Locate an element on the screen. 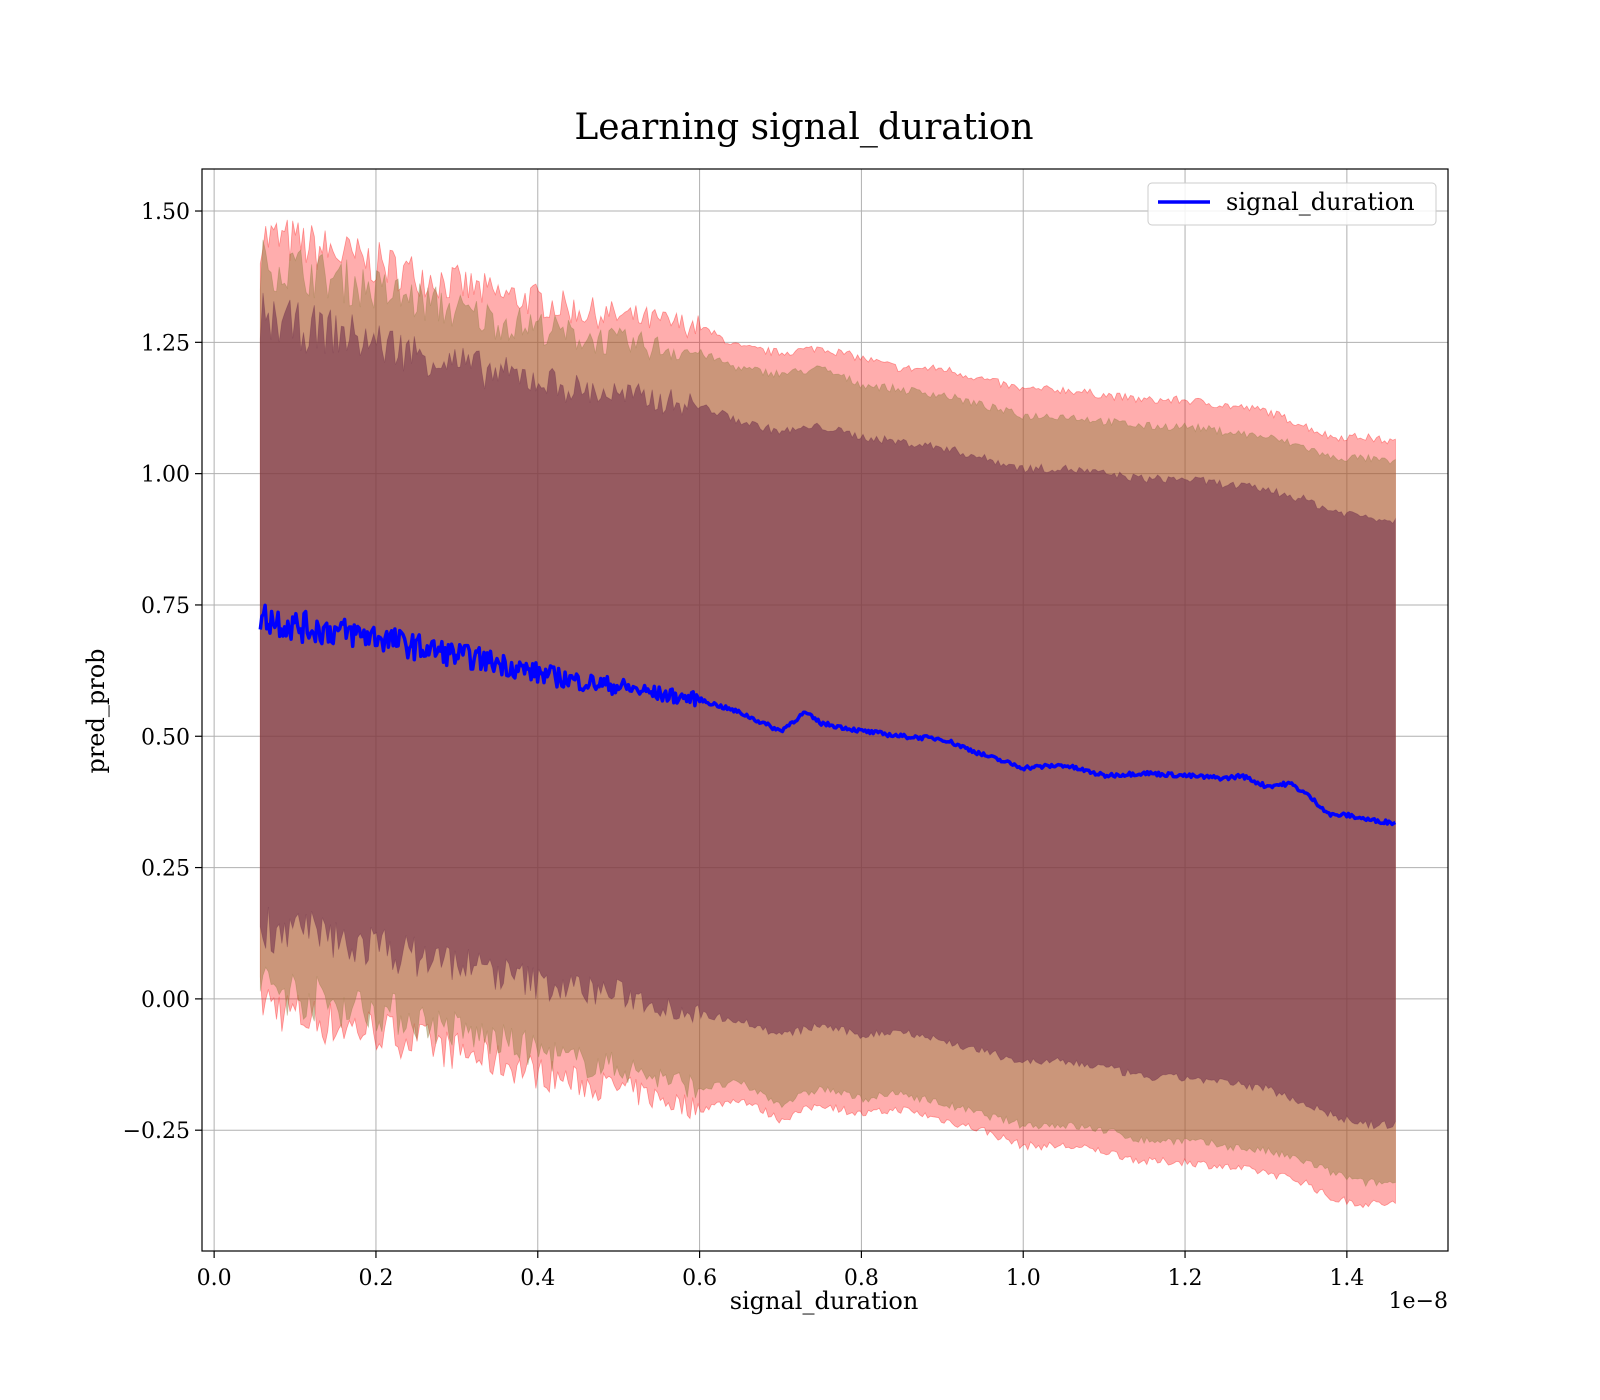 This screenshot has width=1600, height=1400. x-tick-label: 0.4 is located at coordinates (537, 1278).